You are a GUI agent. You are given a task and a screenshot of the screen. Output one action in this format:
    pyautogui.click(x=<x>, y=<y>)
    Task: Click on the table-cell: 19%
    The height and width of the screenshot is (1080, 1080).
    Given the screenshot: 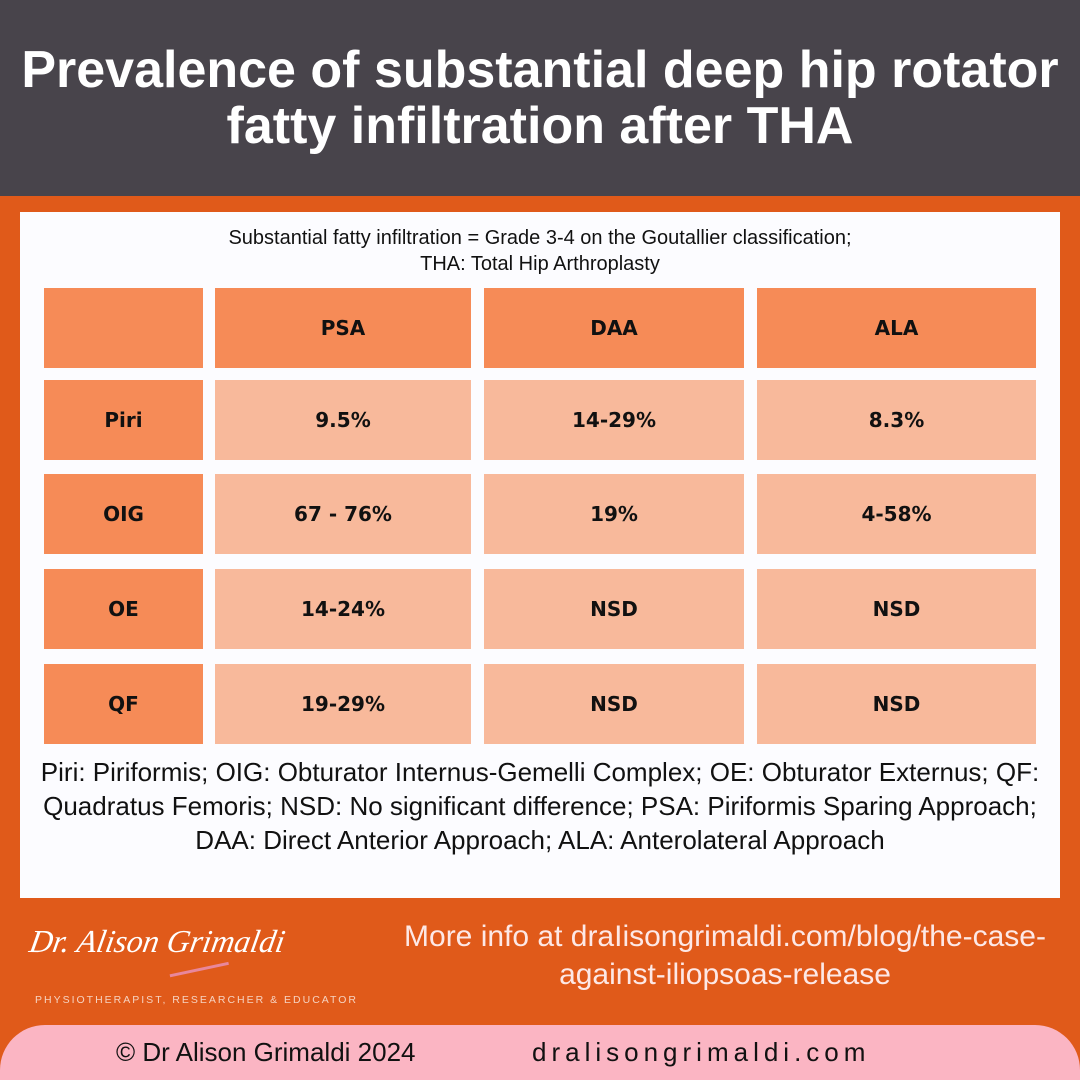 What is the action you would take?
    pyautogui.click(x=614, y=514)
    